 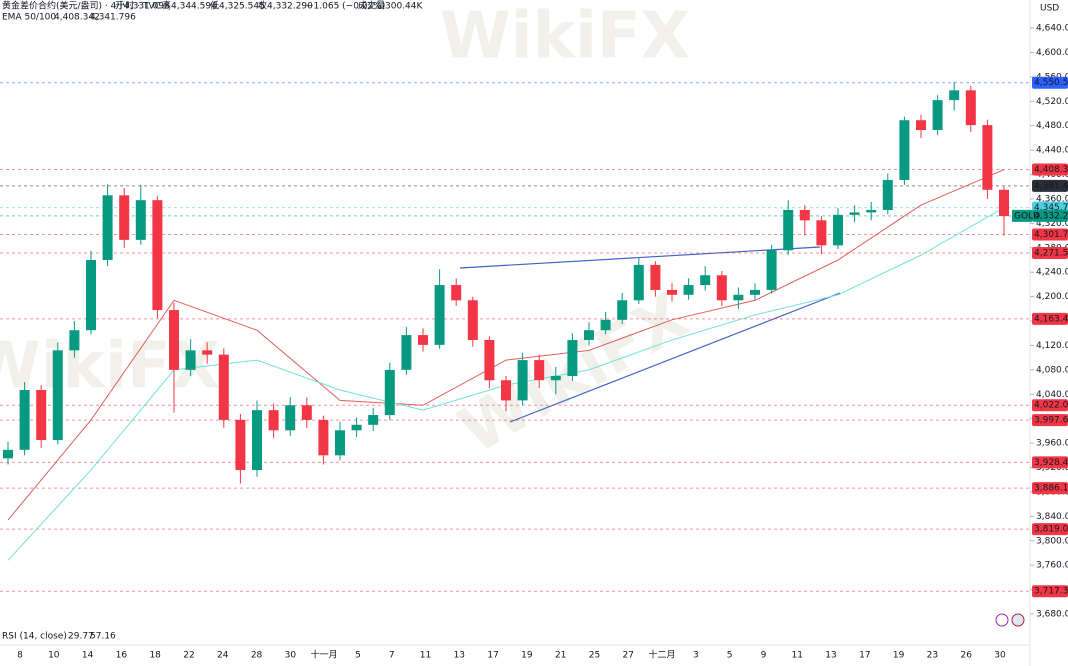 What do you see at coordinates (1049, 9) in the screenshot?
I see `currency: USD` at bounding box center [1049, 9].